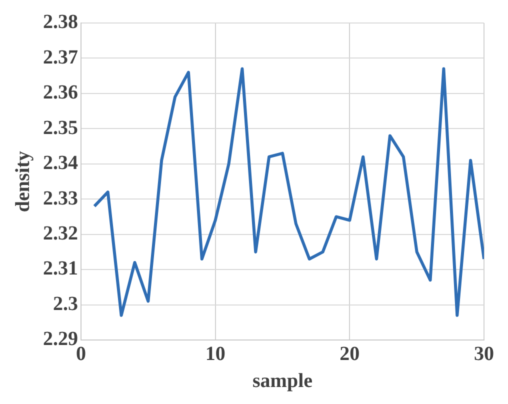 The height and width of the screenshot is (404, 508). I want to click on y-tick-label: 2.3, so click(65, 303).